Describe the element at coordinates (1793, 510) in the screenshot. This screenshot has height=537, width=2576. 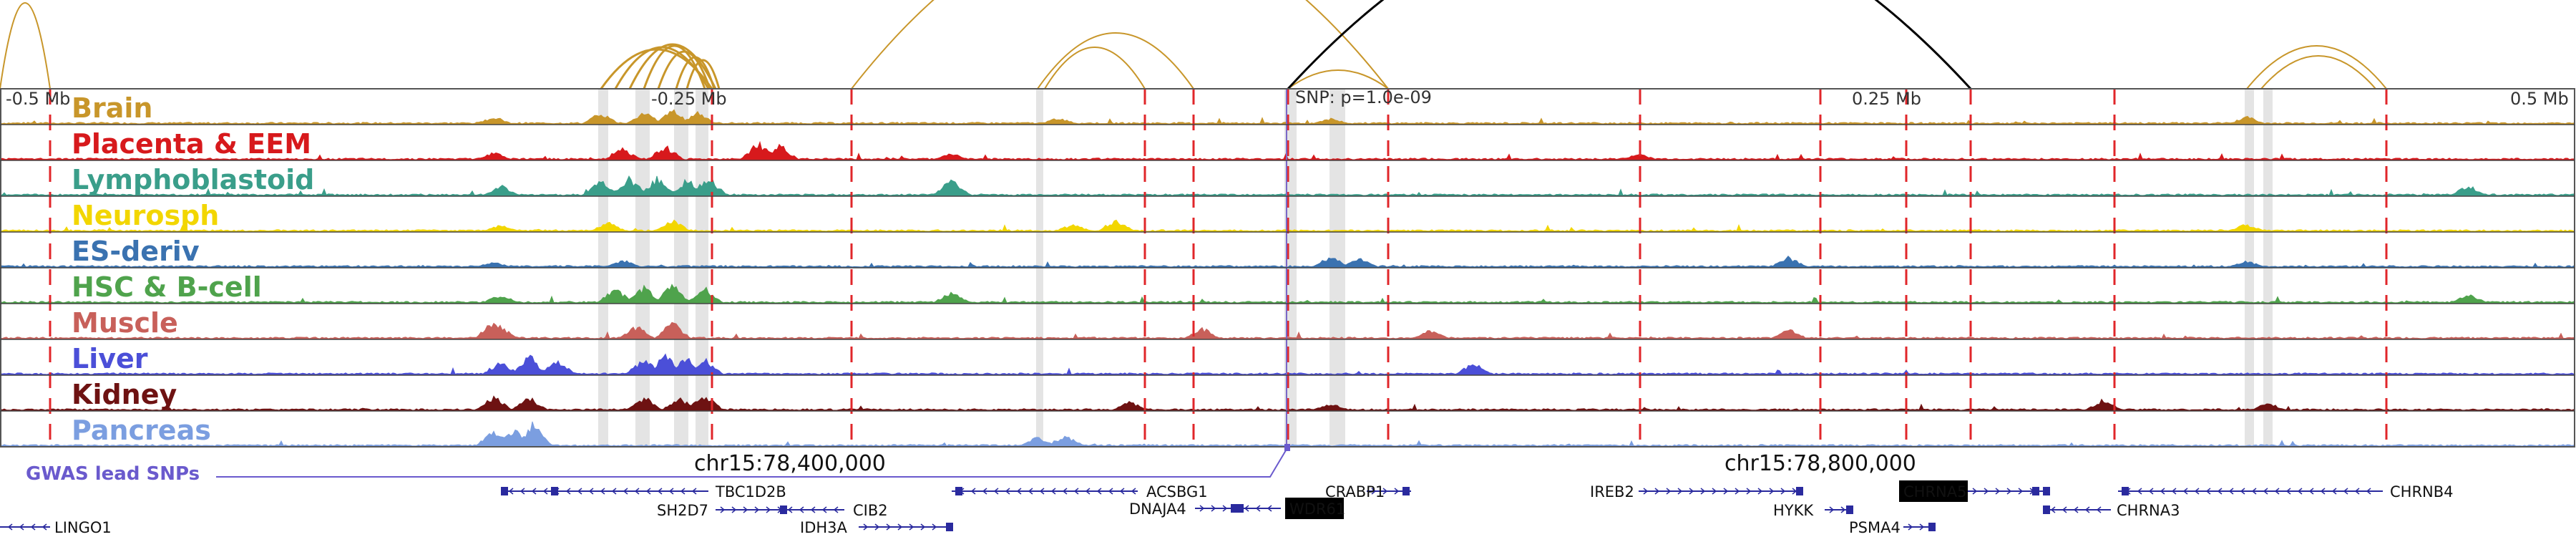
I see `gene-label-hykk: HYKK` at that location.